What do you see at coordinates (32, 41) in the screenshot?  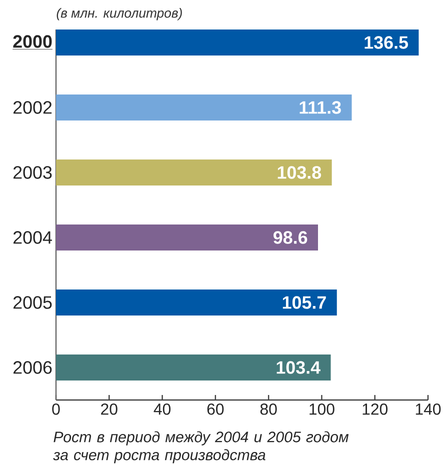 I see `y-tick-label: 2000` at bounding box center [32, 41].